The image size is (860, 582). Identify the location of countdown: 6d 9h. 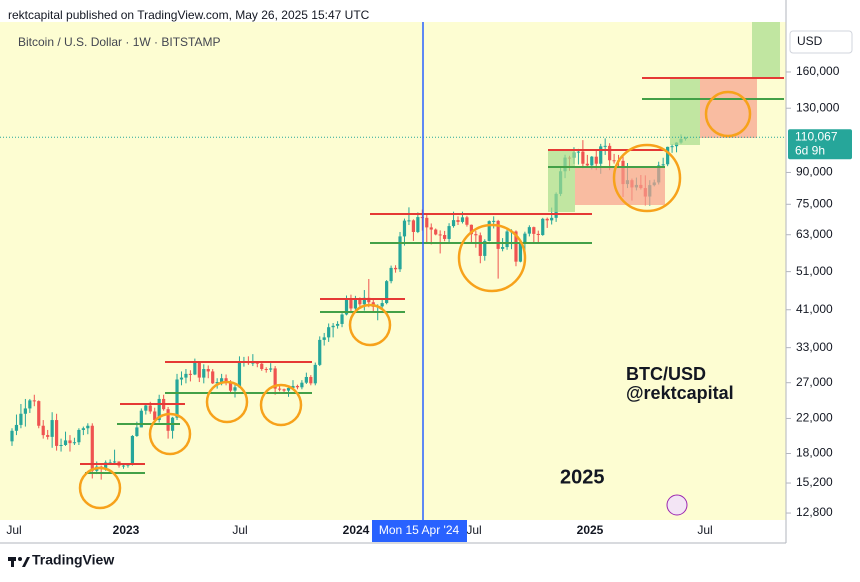
(810, 150).